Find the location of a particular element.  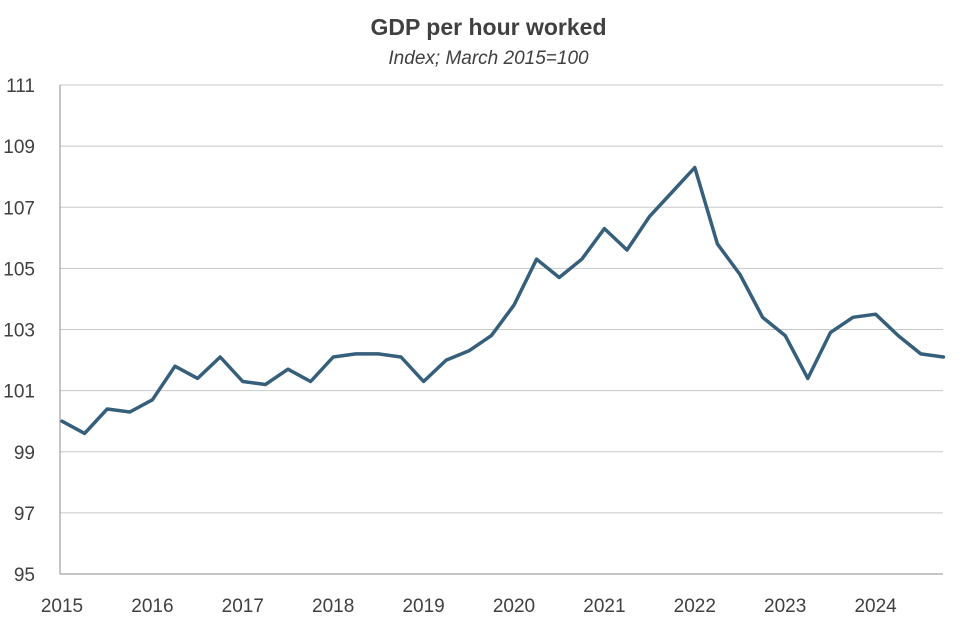

y-tick-label: 105 is located at coordinates (19, 269).